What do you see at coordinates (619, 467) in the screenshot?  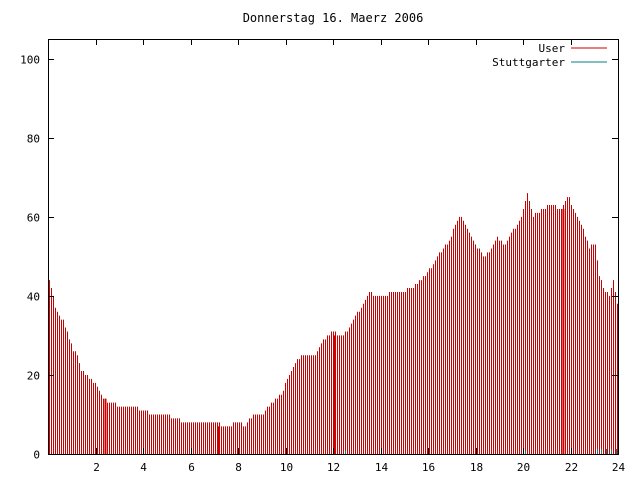 I see `x-tick-label: 24` at bounding box center [619, 467].